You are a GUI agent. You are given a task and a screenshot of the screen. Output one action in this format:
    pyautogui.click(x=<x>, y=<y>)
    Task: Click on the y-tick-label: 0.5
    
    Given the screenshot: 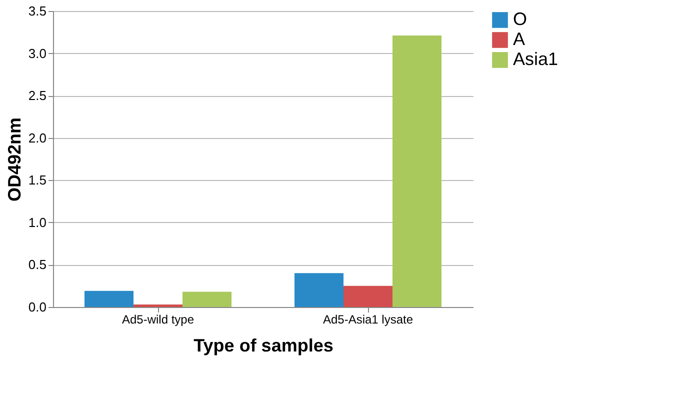 What is the action you would take?
    pyautogui.click(x=37, y=264)
    